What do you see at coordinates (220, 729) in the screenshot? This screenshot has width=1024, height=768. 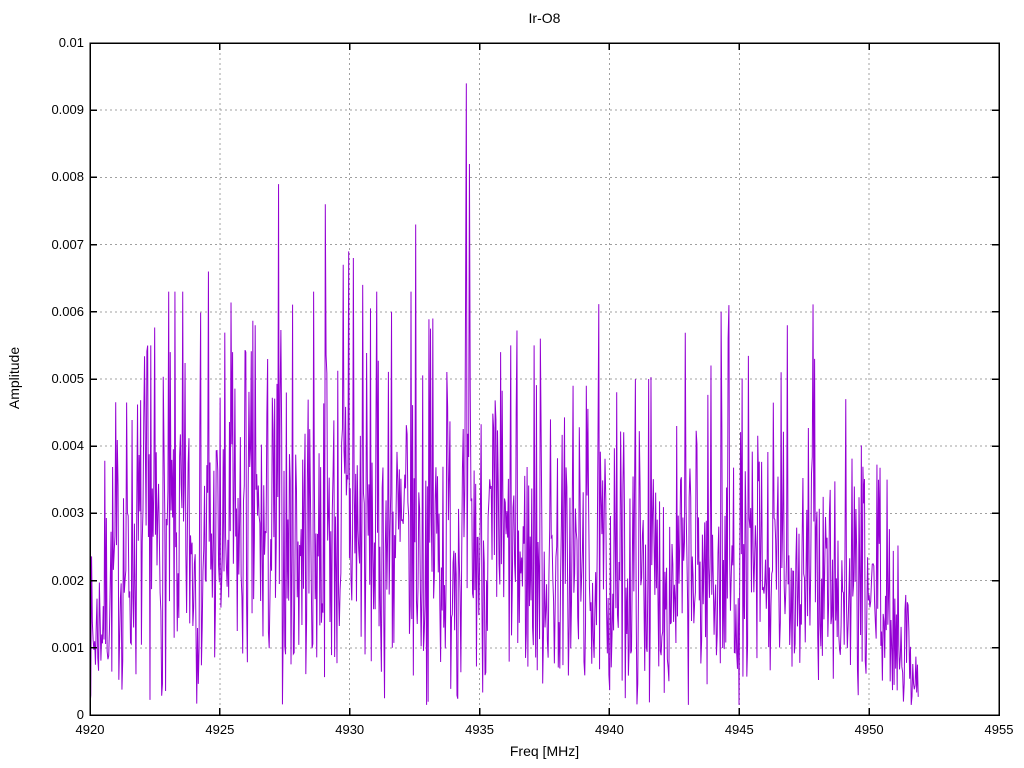 I see `x-tick-label: 4925` at bounding box center [220, 729].